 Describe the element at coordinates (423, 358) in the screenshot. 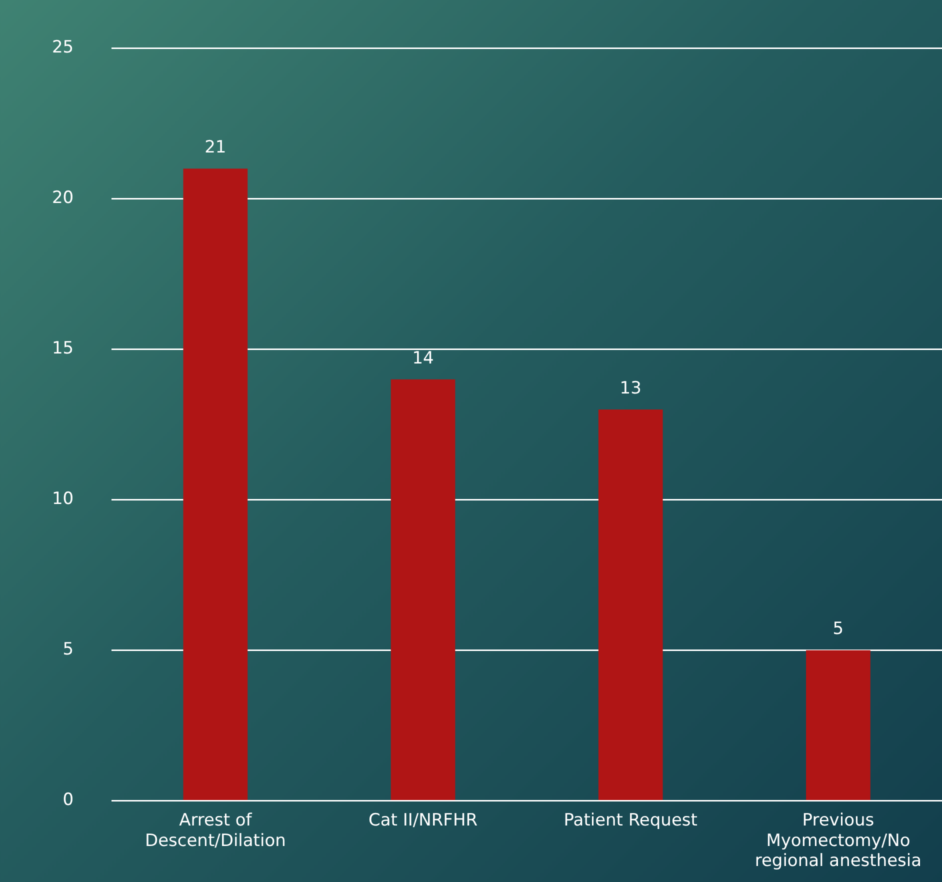

I see `data-label: 14` at that location.